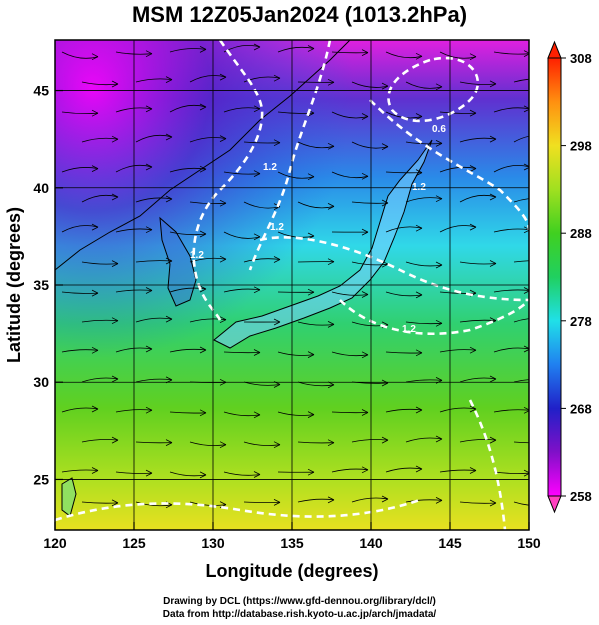  Describe the element at coordinates (576, 277) in the screenshot. I see `colorbar-ticks: 258 268 278 288 298 308` at that location.